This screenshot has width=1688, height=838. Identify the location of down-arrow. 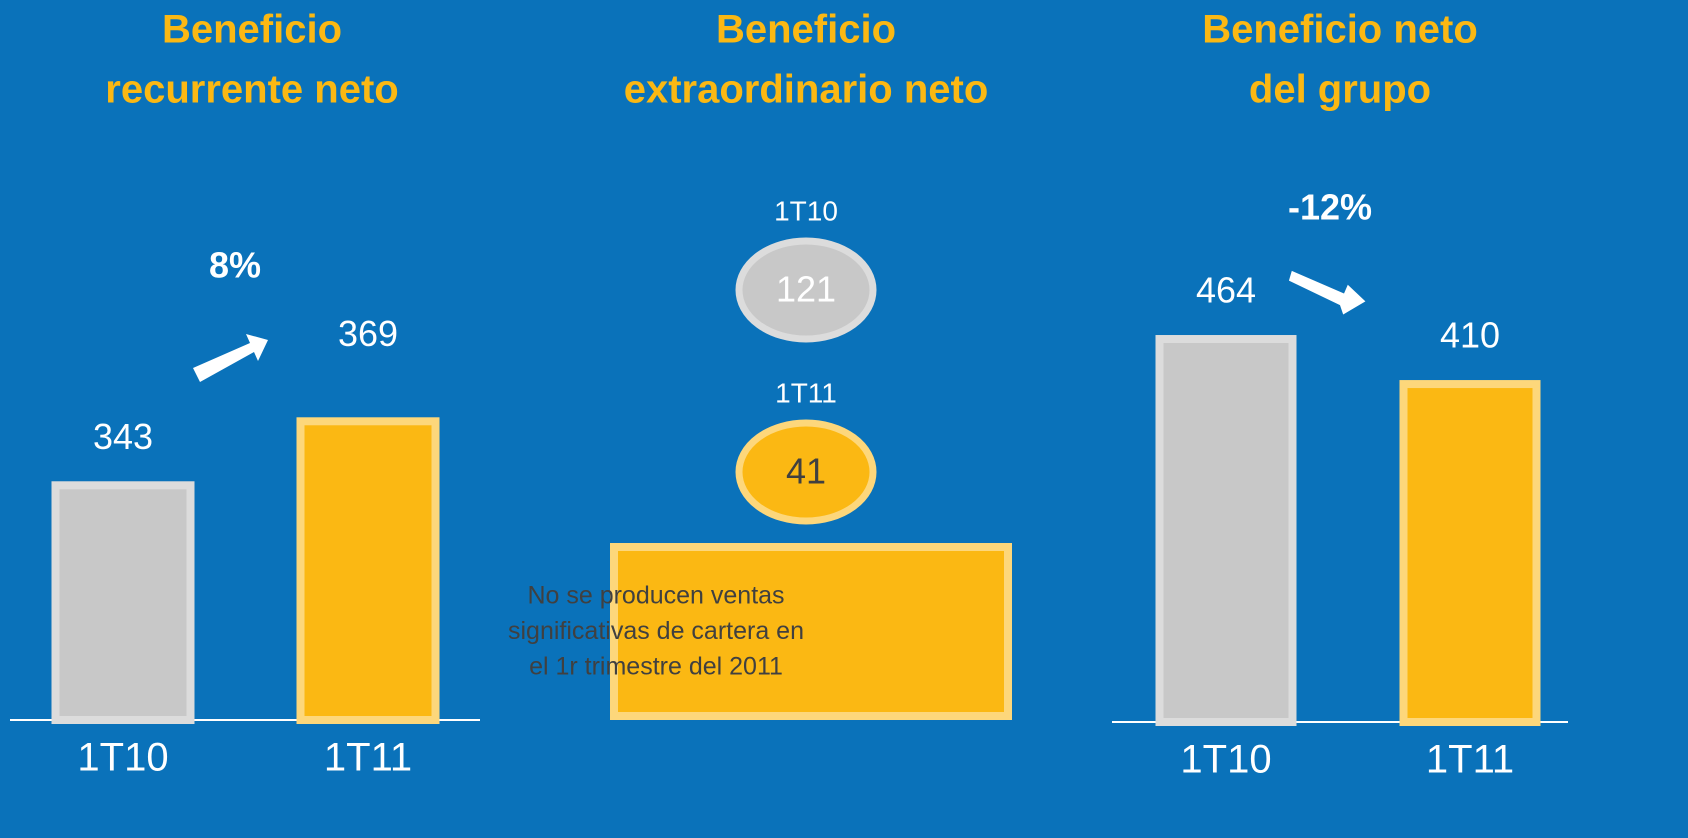
(1327, 292).